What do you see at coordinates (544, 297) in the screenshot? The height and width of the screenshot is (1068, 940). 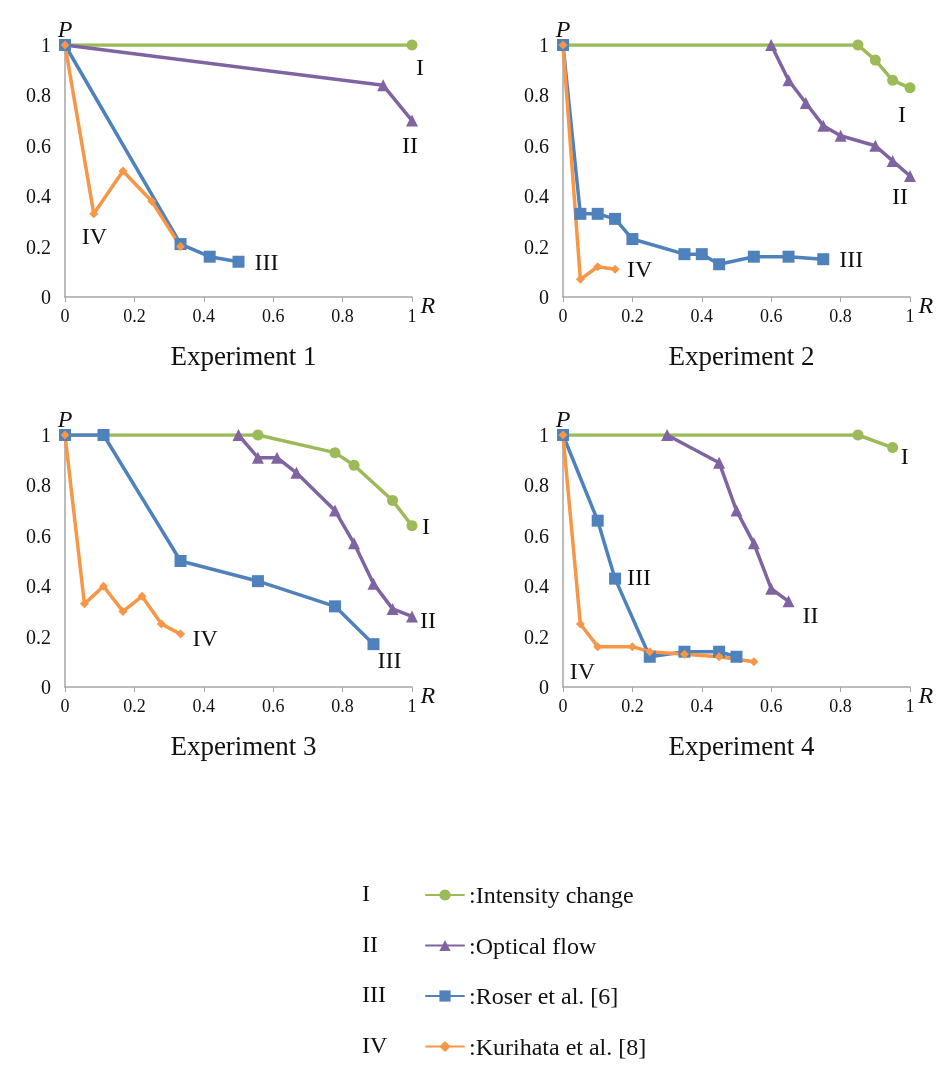 I see `y-tick-label: 0` at bounding box center [544, 297].